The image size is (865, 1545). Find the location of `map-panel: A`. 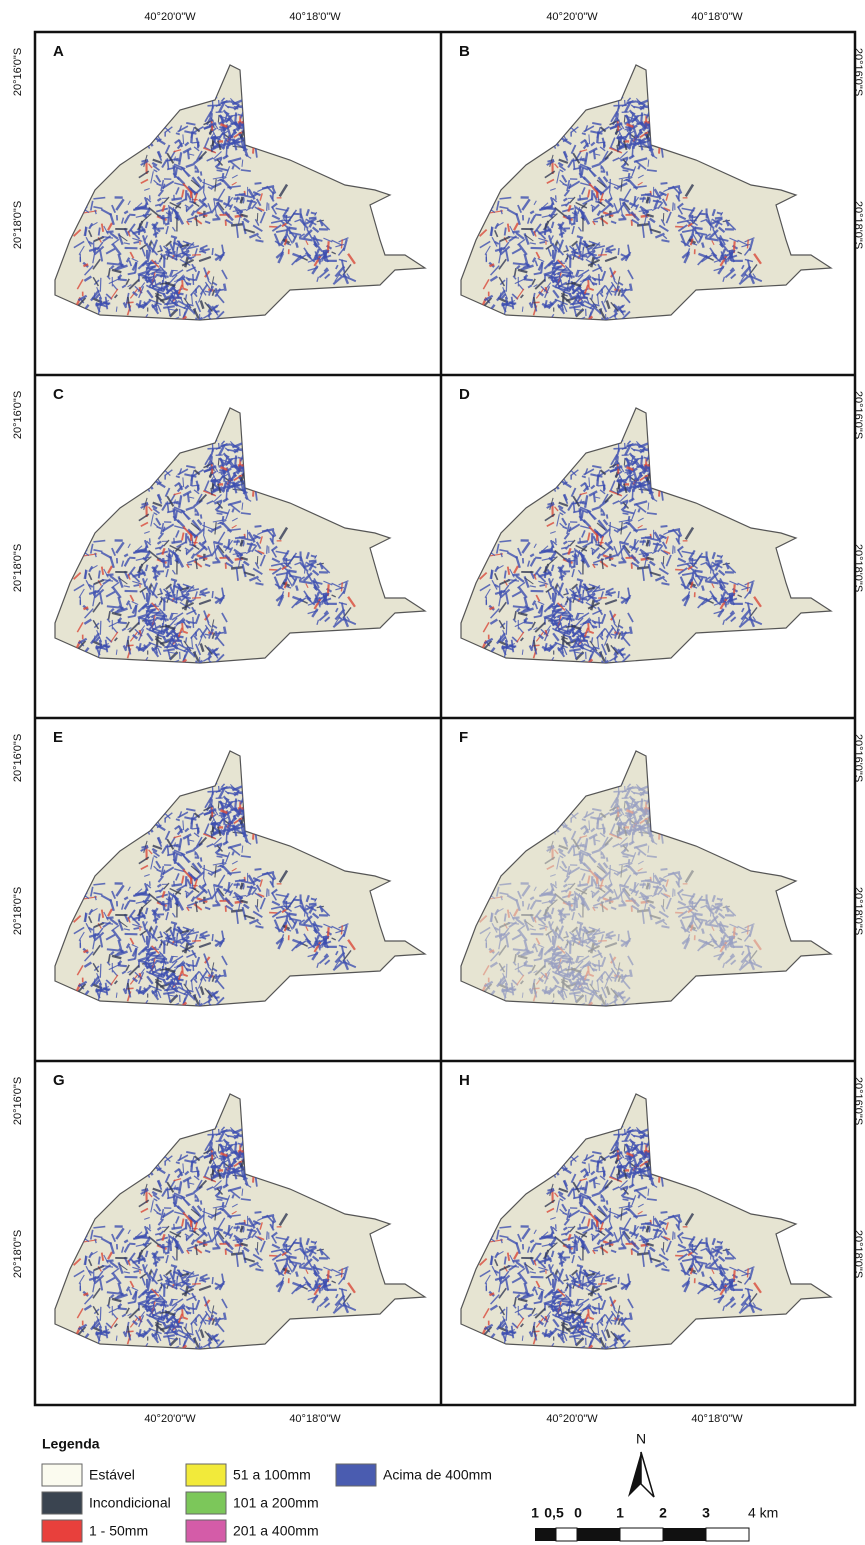

map-panel: A is located at coordinates (239, 182).